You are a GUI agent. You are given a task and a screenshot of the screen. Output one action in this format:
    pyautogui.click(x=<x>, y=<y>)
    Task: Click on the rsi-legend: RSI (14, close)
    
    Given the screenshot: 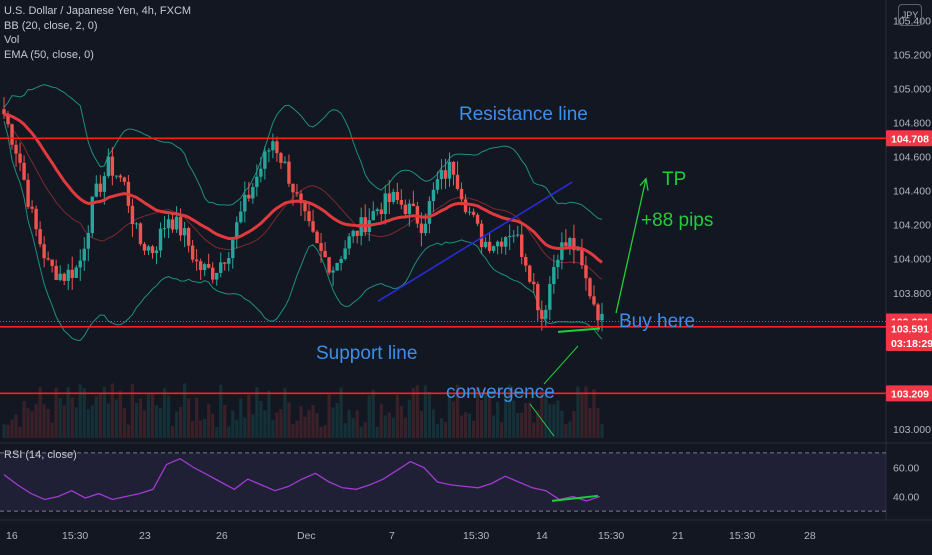 What is the action you would take?
    pyautogui.click(x=40, y=455)
    